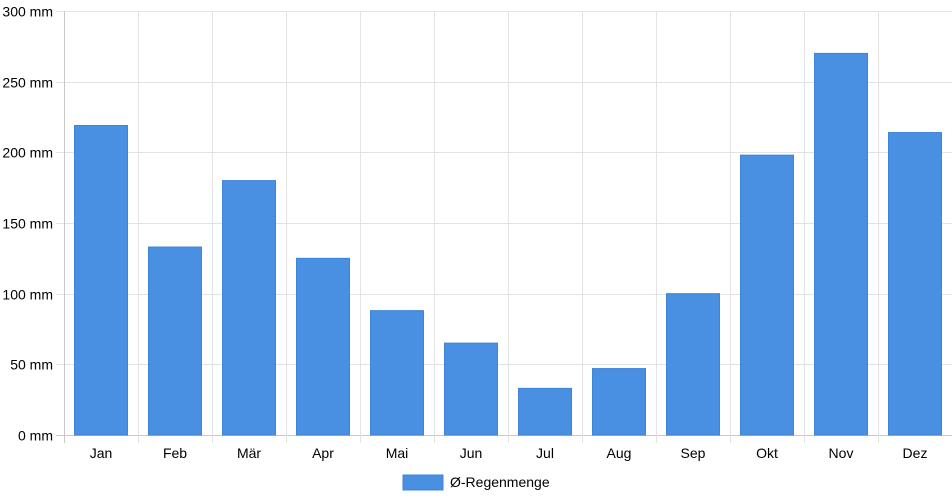  Describe the element at coordinates (175, 341) in the screenshot. I see `bar-feb` at that location.